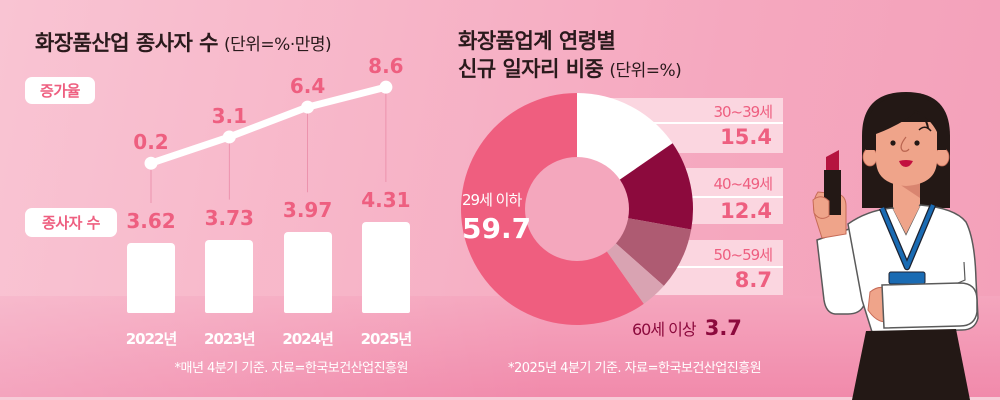  What do you see at coordinates (746, 211) in the screenshot?
I see `age-value: 12.4` at bounding box center [746, 211].